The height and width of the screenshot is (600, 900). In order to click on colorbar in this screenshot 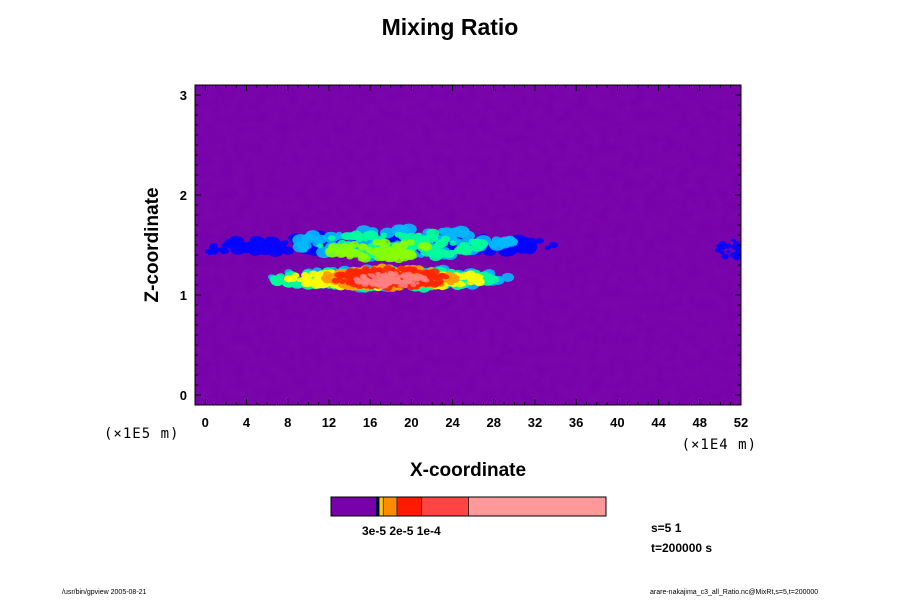, I will do `click(468, 506)`.